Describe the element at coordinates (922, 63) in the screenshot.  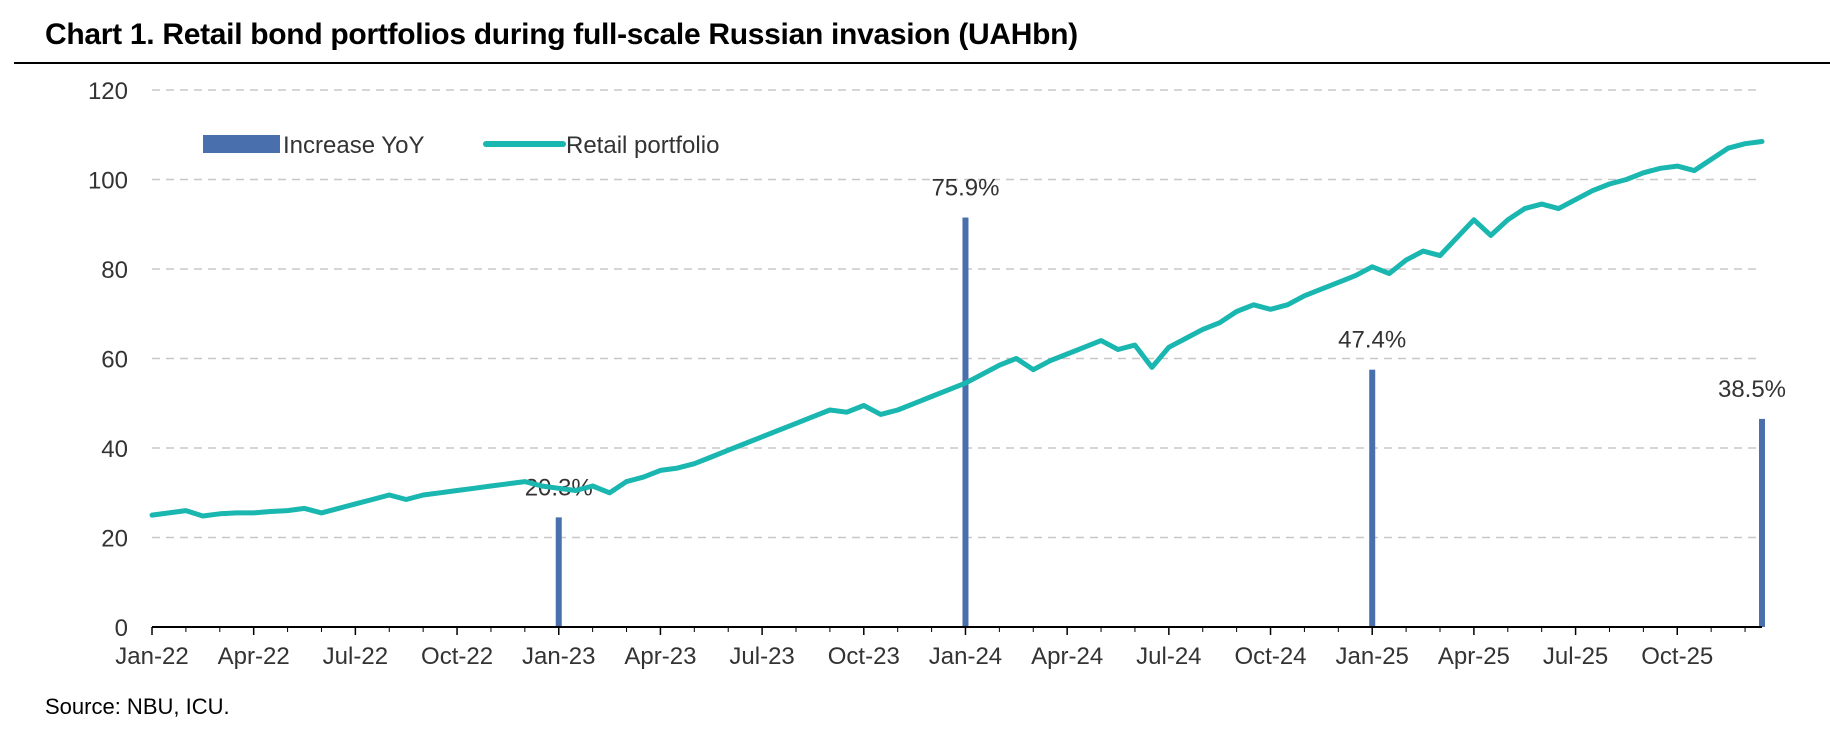
I see `title-underline` at that location.